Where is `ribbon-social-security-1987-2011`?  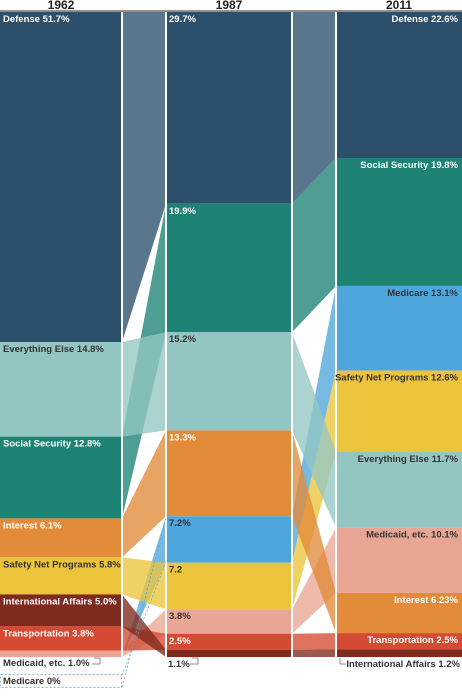 ribbon-social-security-1987-2011 is located at coordinates (314, 245).